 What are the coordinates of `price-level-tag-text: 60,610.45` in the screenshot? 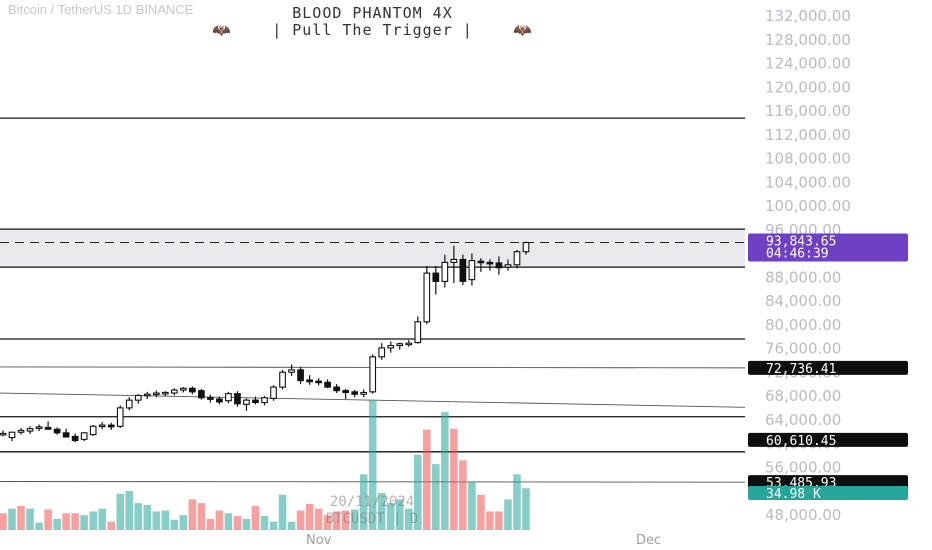 It's located at (801, 441).